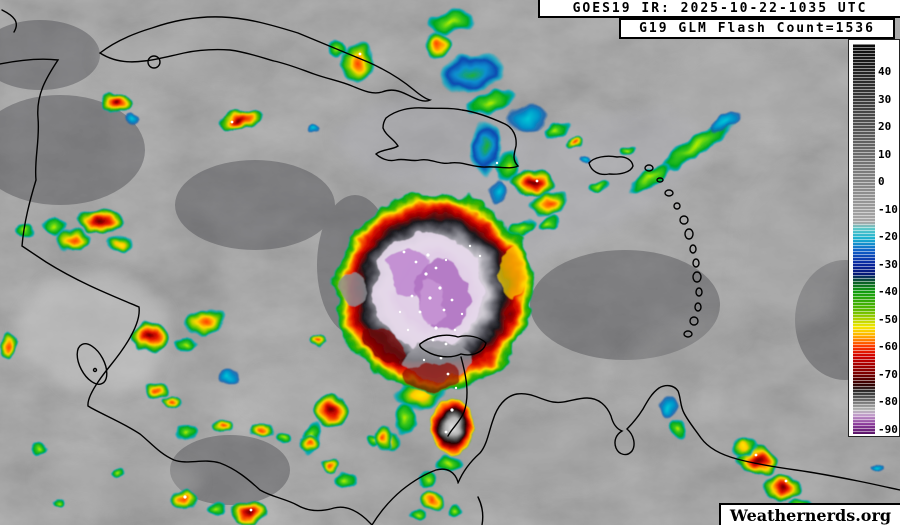  What do you see at coordinates (673, 251) in the screenshot?
I see `lesser-antilles-islands` at bounding box center [673, 251].